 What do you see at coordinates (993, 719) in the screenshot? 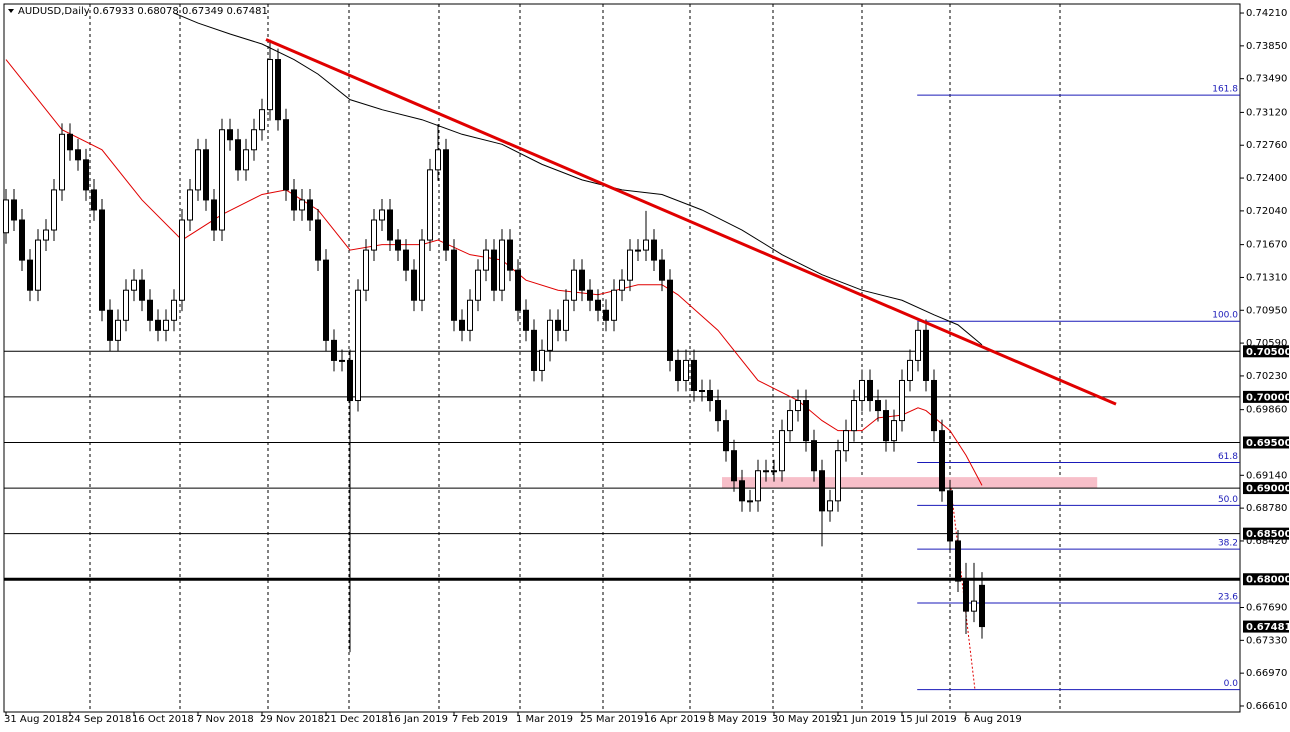
I see `x-tick-label: 6 Aug 2019` at bounding box center [993, 719].